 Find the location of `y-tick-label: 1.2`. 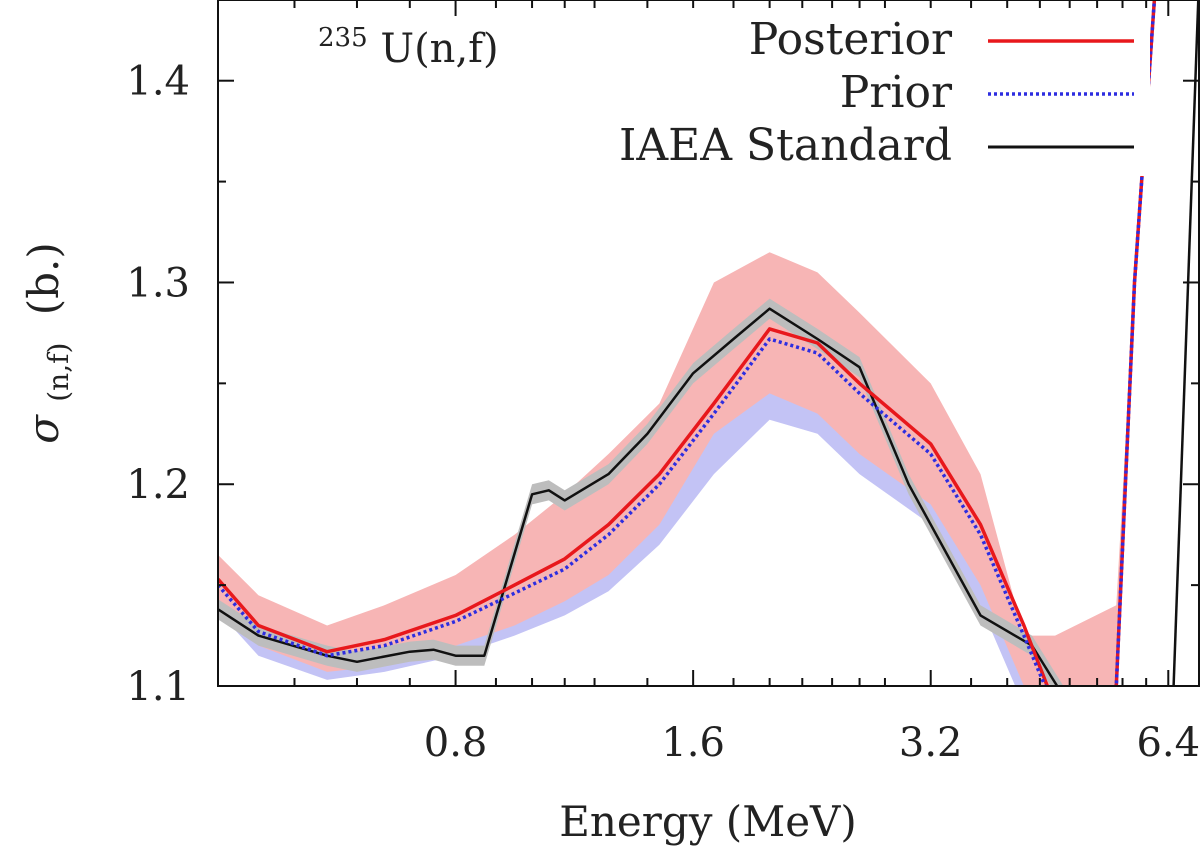

y-tick-label: 1.2 is located at coordinates (158, 485).